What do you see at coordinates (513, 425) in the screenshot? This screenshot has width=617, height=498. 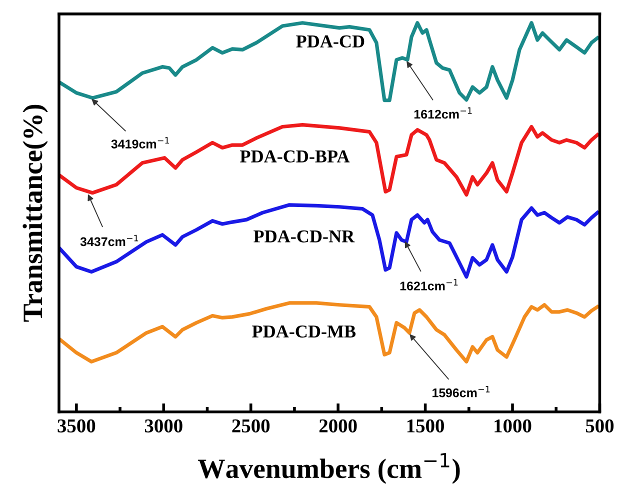 I see `x-tick-label: 1000` at bounding box center [513, 425].